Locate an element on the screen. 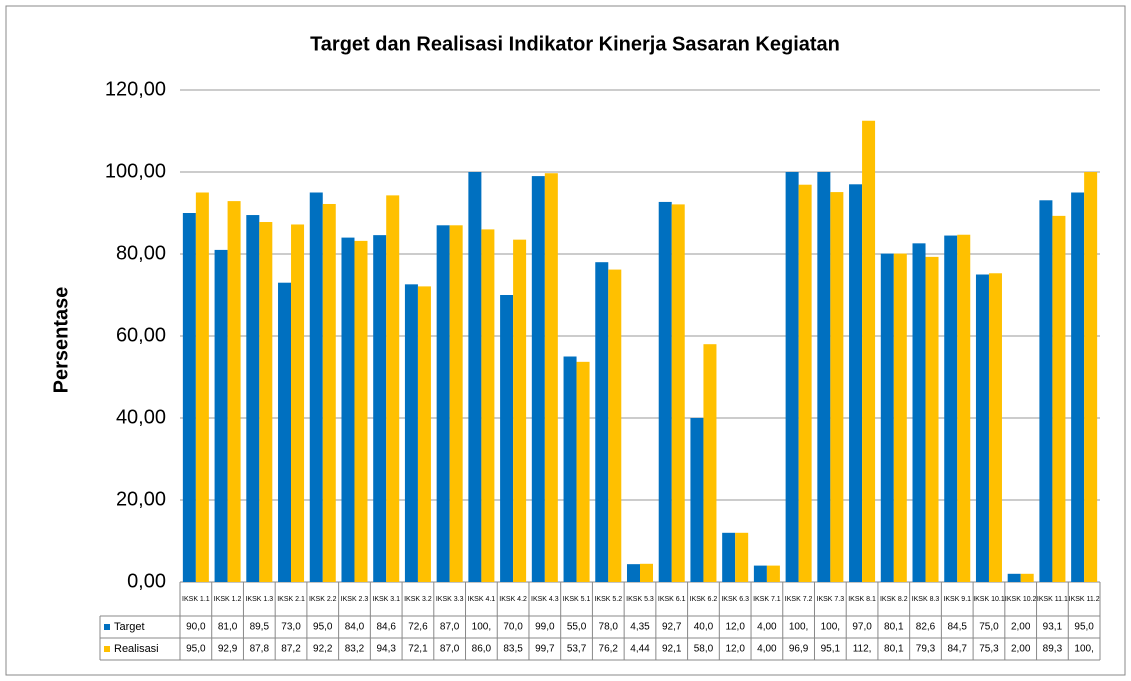 Image resolution: width=1131 pixels, height=681 pixels. table-value: 83,2 is located at coordinates (355, 649).